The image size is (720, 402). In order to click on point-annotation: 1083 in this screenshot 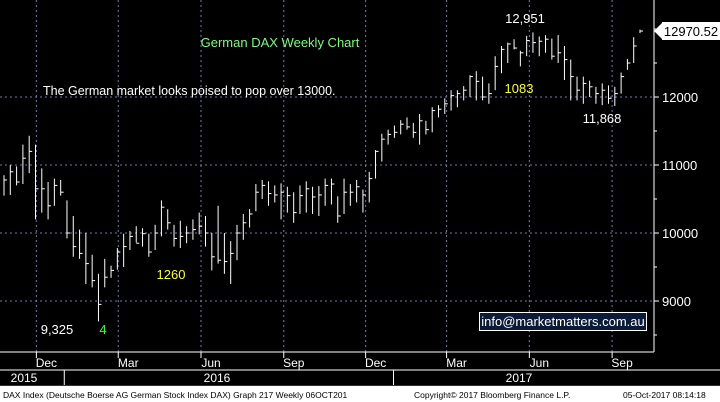, I will do `click(519, 88)`.